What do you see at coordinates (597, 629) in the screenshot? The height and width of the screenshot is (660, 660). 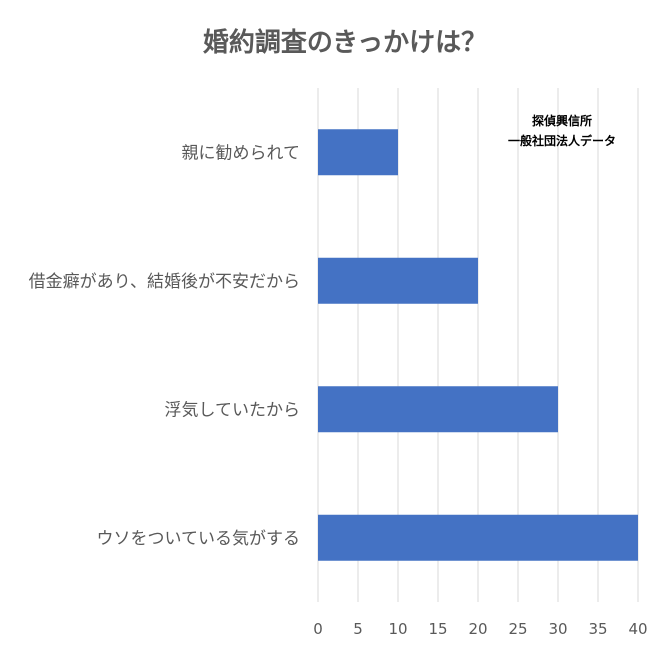 I see `x-tick-label-35: 35` at bounding box center [597, 629].